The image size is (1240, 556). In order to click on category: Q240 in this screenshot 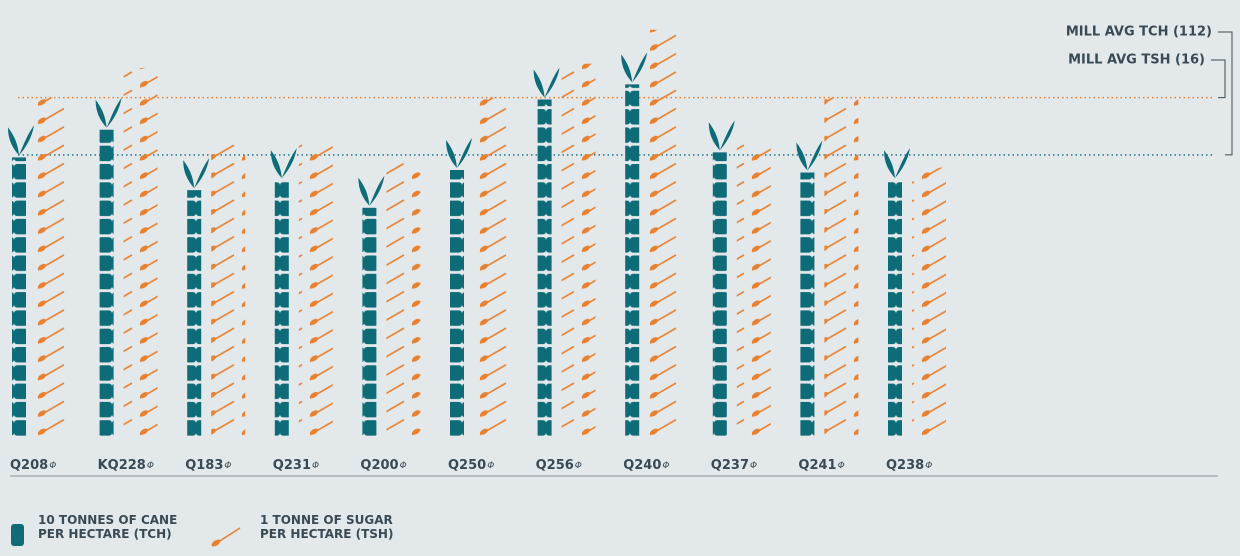, I will do `click(642, 465)`.